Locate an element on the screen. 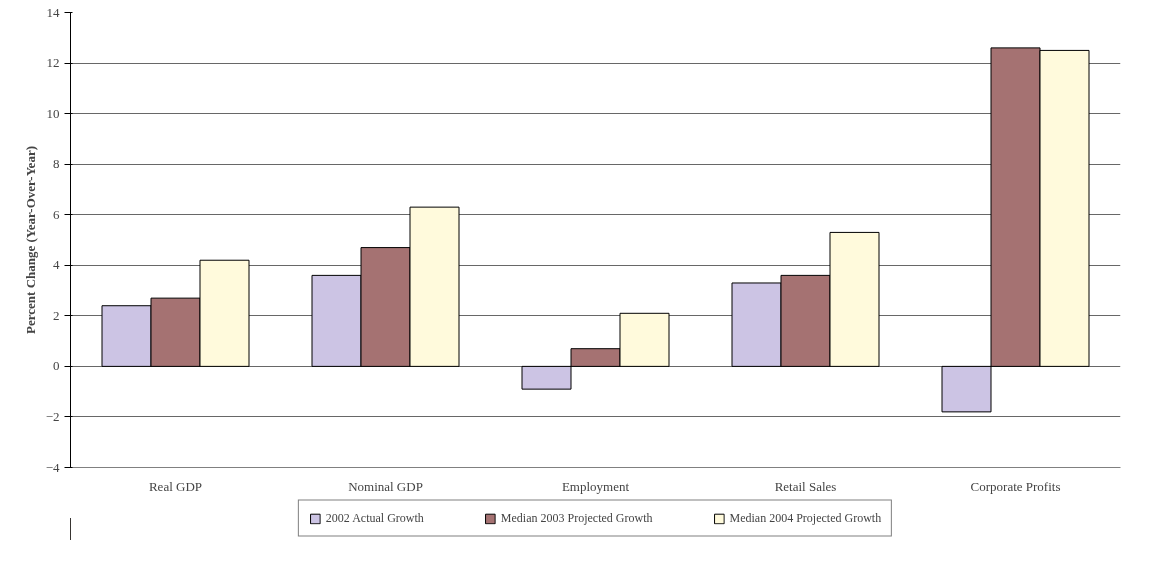  x-tick-label: Employment is located at coordinates (595, 486).